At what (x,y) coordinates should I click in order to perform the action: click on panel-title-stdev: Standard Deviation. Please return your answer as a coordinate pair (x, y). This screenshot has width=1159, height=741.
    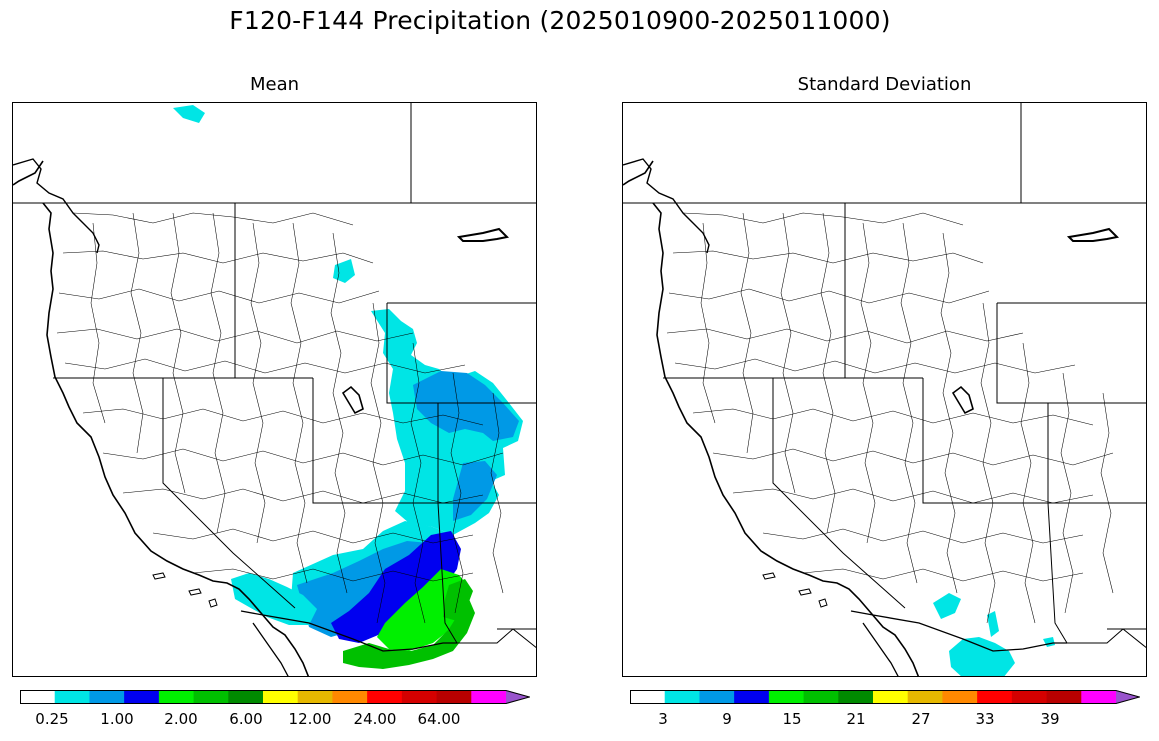
    Looking at the image, I should click on (884, 84).